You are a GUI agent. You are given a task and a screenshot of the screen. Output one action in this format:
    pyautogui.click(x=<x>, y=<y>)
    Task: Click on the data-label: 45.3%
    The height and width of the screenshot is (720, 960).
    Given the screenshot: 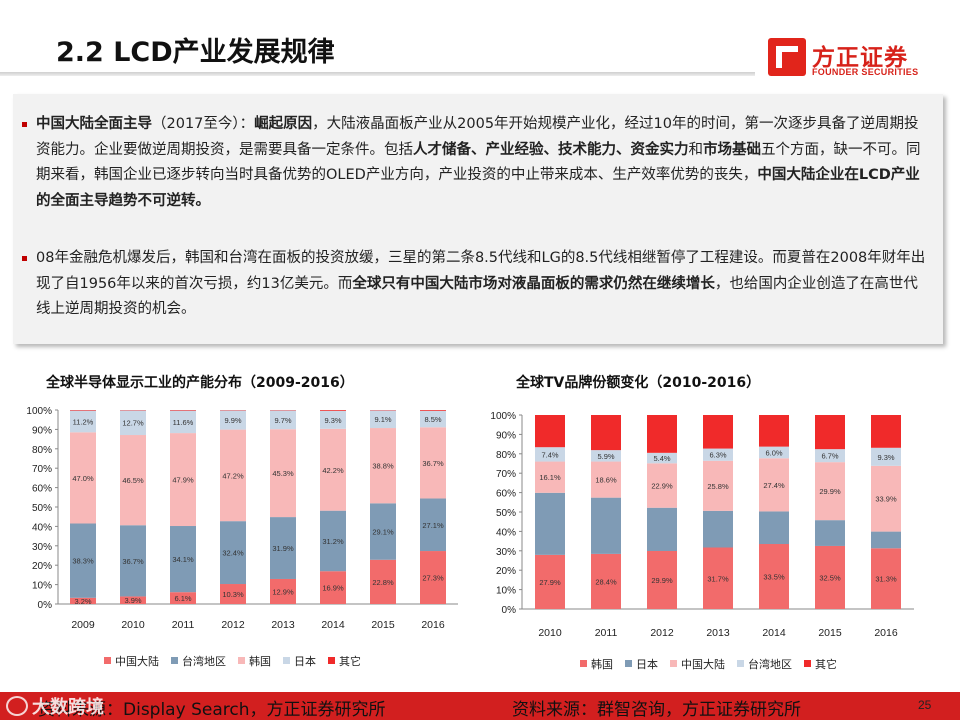 What is the action you would take?
    pyautogui.click(x=283, y=473)
    